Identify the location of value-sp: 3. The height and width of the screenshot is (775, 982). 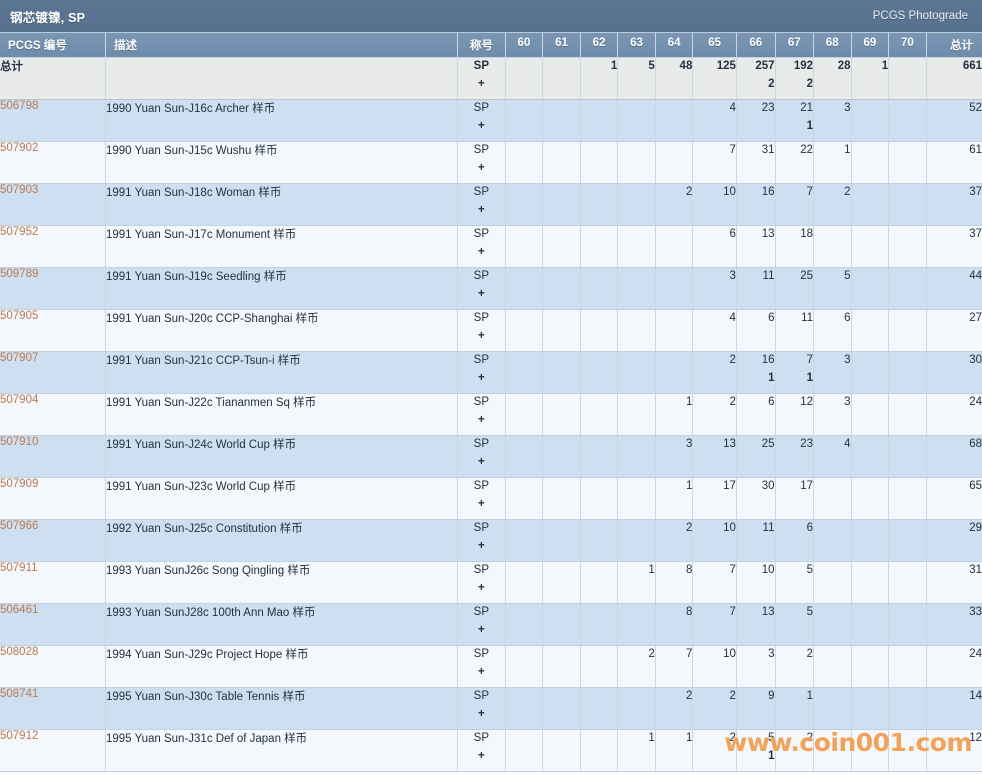
(847, 360).